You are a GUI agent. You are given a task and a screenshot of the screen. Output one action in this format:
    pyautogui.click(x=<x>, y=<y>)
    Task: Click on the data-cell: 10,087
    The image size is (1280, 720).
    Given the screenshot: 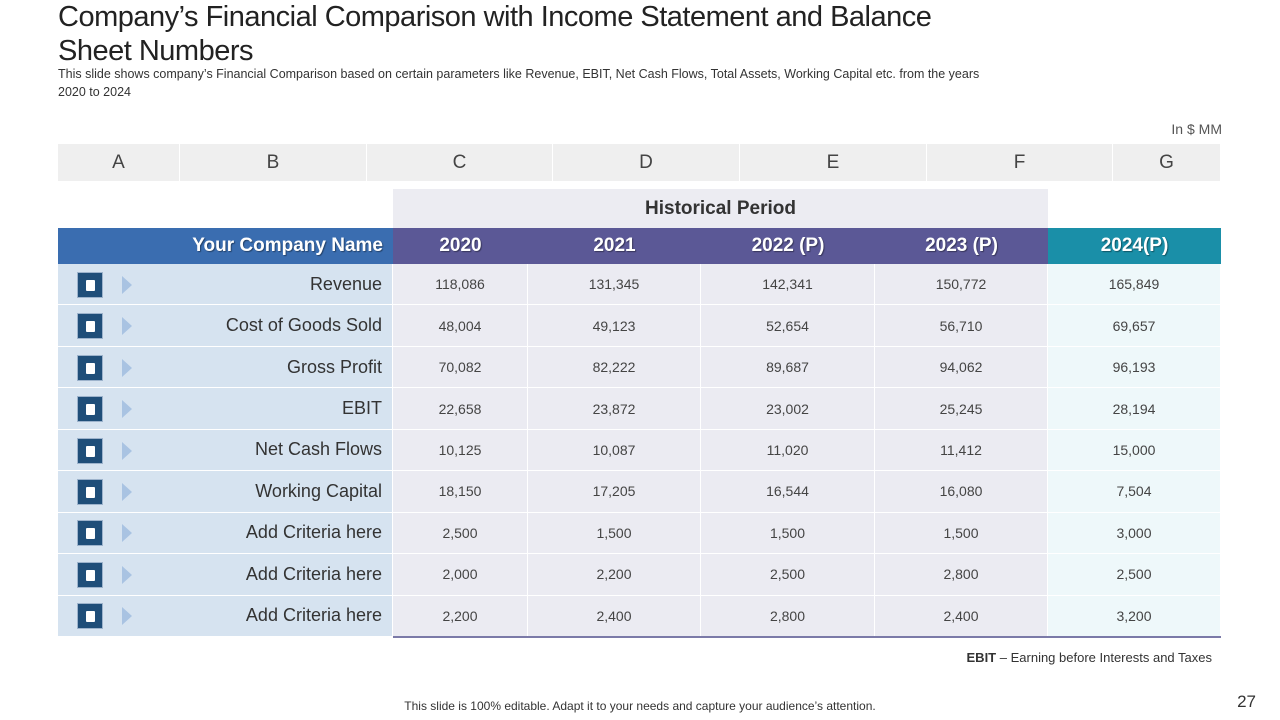 What is the action you would take?
    pyautogui.click(x=614, y=450)
    